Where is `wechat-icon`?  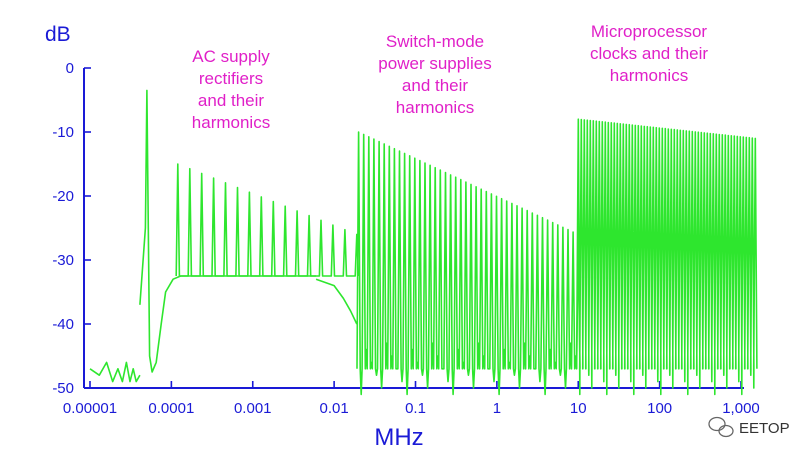
wechat-icon is located at coordinates (721, 427).